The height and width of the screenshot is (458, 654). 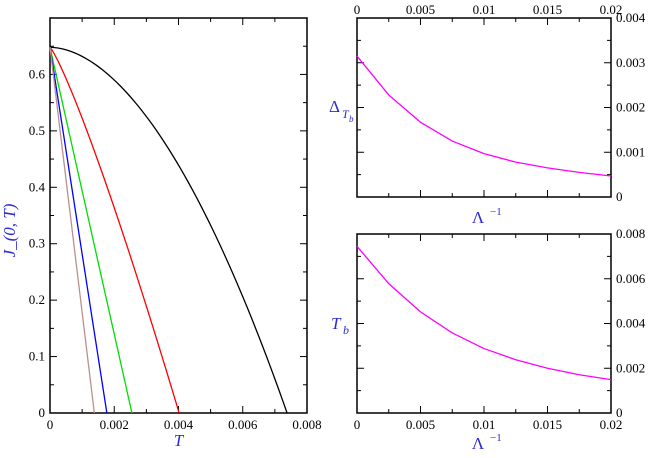 What do you see at coordinates (37, 299) in the screenshot?
I see `y-tick-label: 0.2` at bounding box center [37, 299].